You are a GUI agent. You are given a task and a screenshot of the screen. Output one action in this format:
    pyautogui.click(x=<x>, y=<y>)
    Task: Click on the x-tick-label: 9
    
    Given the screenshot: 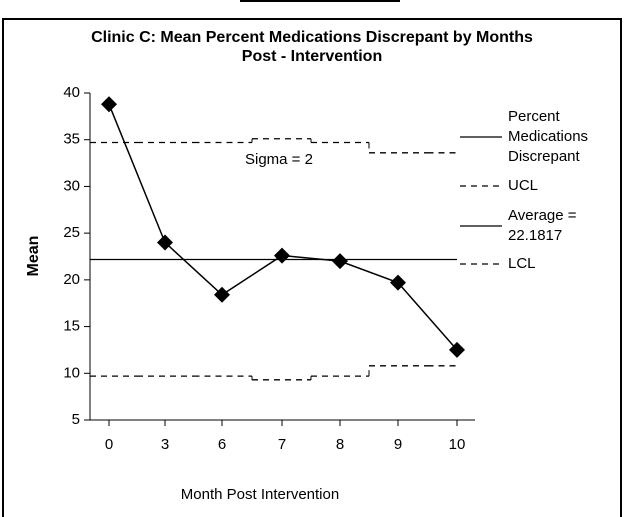 What is the action you would take?
    pyautogui.click(x=398, y=444)
    